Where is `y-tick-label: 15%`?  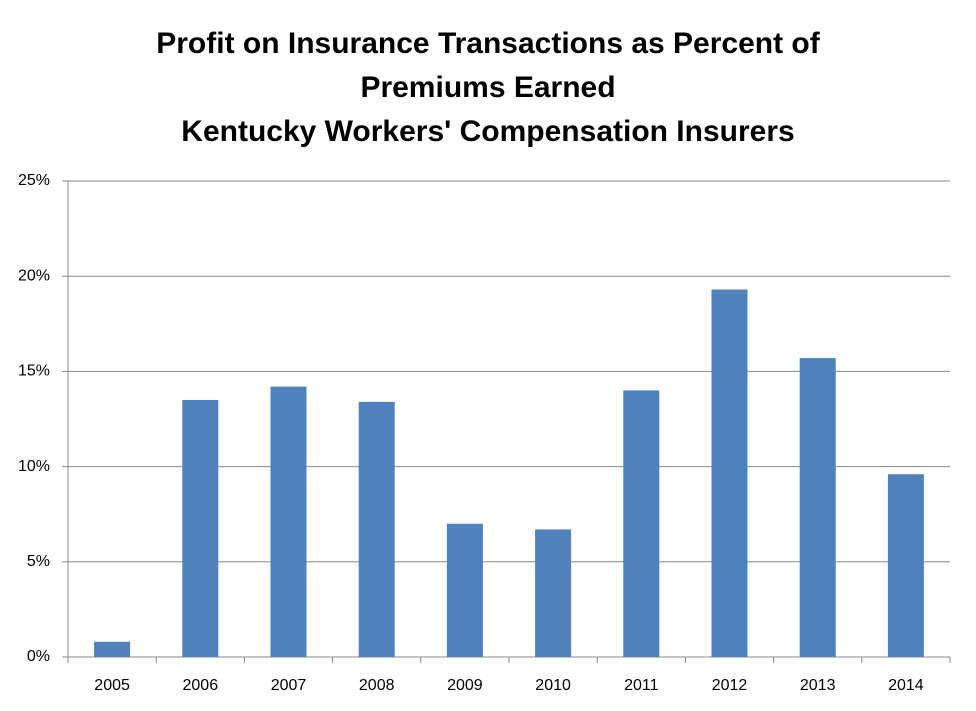
y-tick-label: 15% is located at coordinates (34, 371).